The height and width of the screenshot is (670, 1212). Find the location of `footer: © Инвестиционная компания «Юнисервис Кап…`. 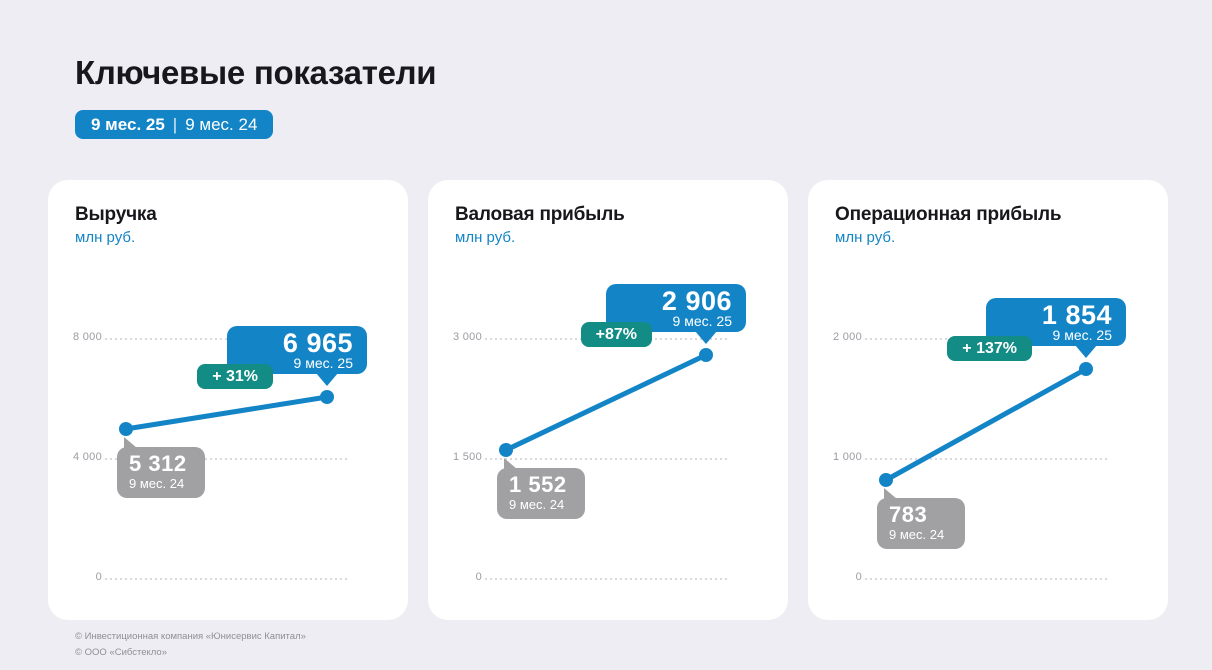

footer: © Инвестиционная компания «Юнисервис Кап… is located at coordinates (190, 645).